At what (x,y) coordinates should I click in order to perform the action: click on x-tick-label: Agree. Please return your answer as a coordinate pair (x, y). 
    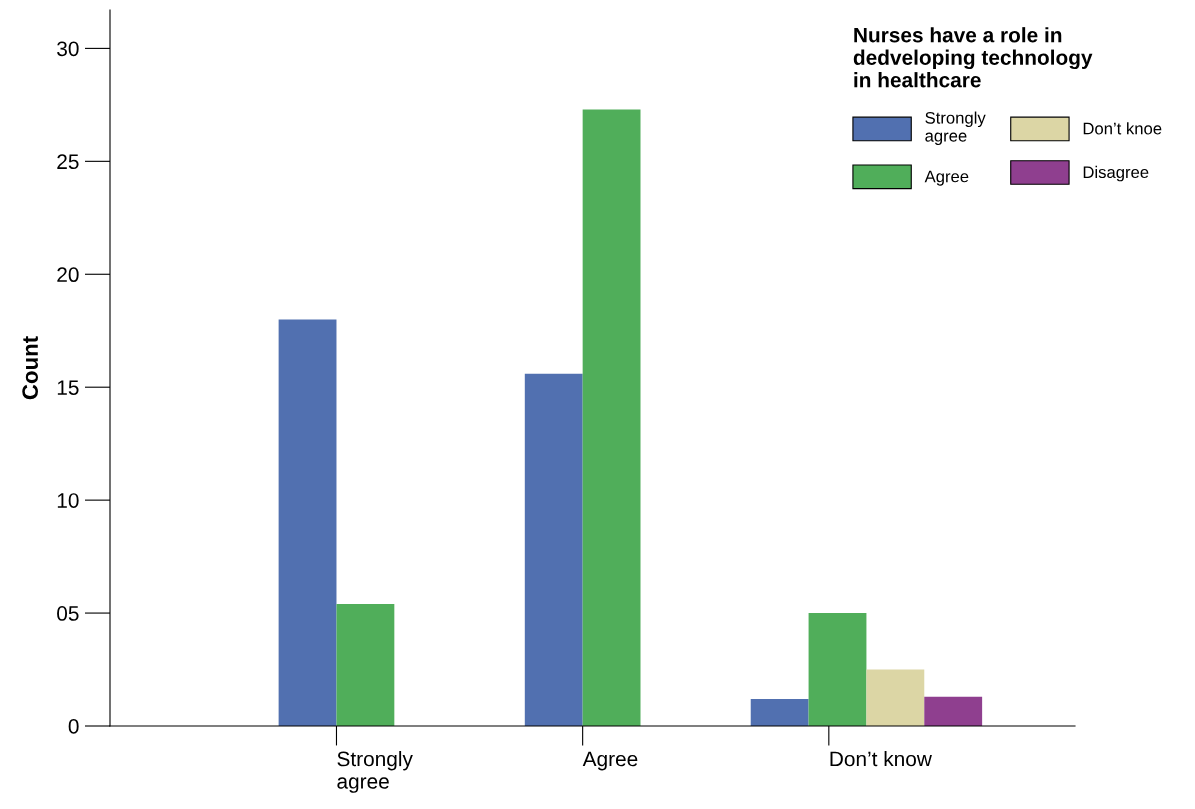
    Looking at the image, I should click on (610, 761).